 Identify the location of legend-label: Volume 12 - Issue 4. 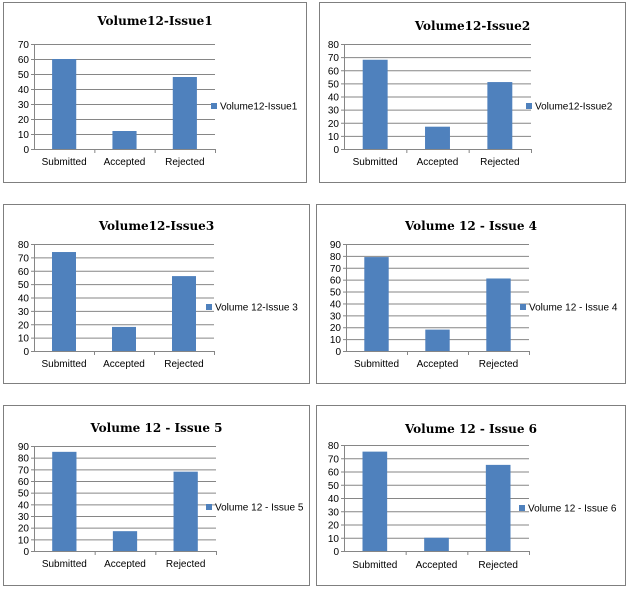
(573, 308).